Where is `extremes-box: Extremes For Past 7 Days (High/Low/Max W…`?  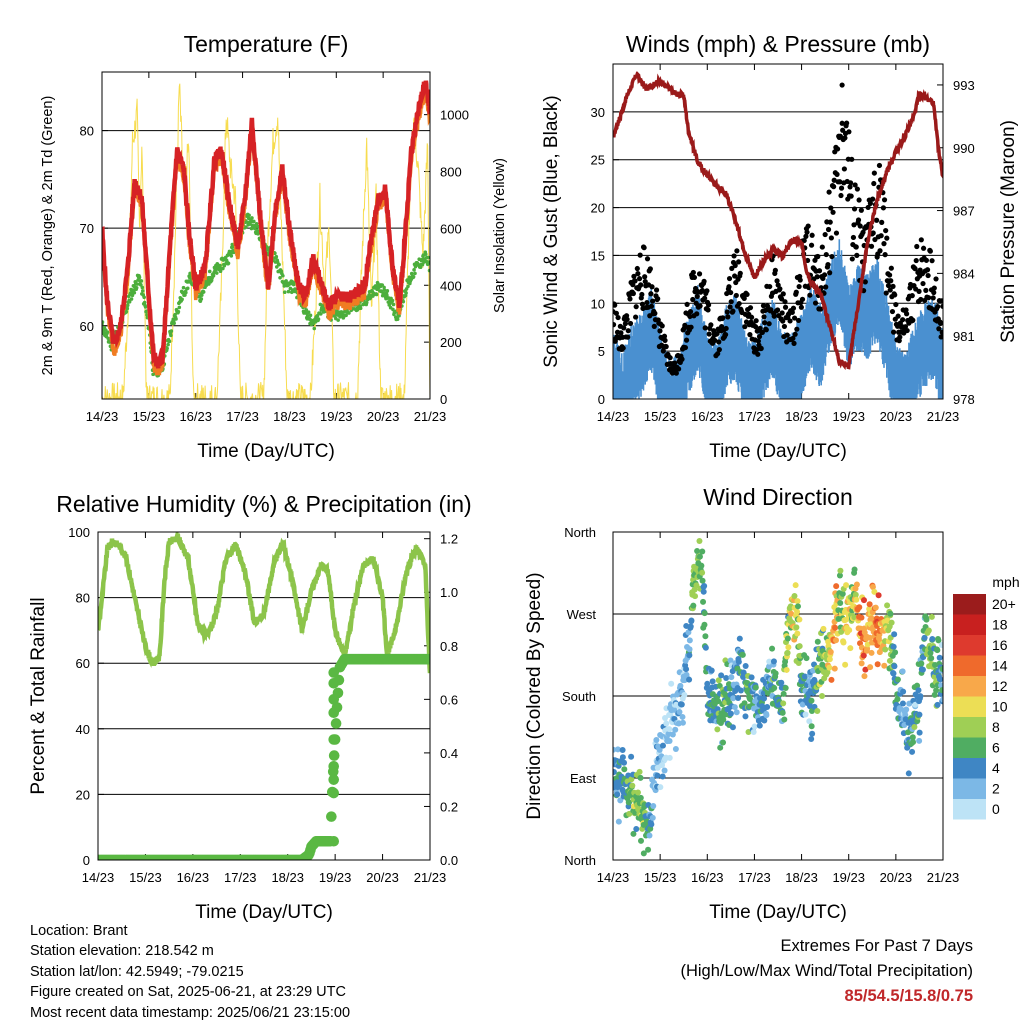 extremes-box: Extremes For Past 7 Days (High/Low/Max W… is located at coordinates (826, 971).